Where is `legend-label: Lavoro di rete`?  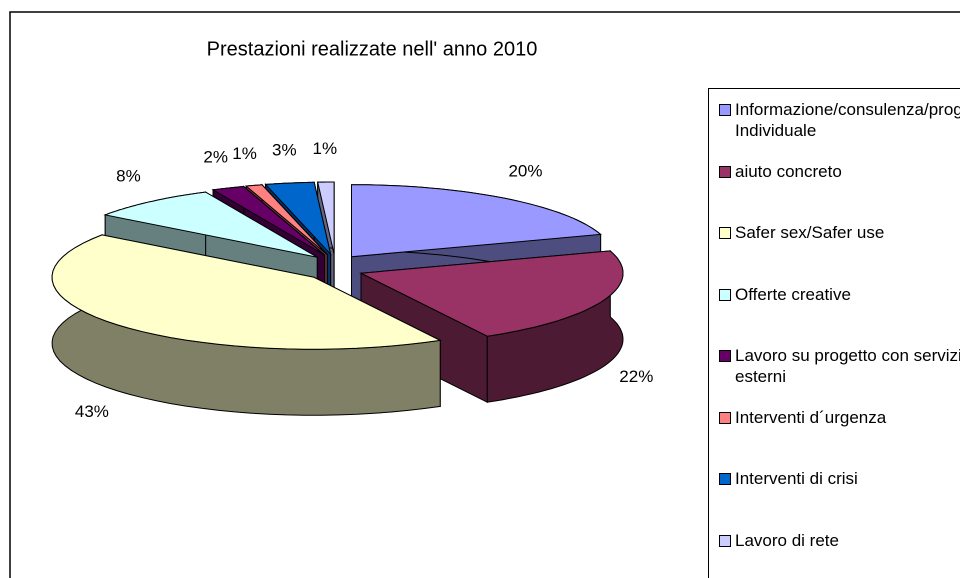
legend-label: Lavoro di rete is located at coordinates (787, 540).